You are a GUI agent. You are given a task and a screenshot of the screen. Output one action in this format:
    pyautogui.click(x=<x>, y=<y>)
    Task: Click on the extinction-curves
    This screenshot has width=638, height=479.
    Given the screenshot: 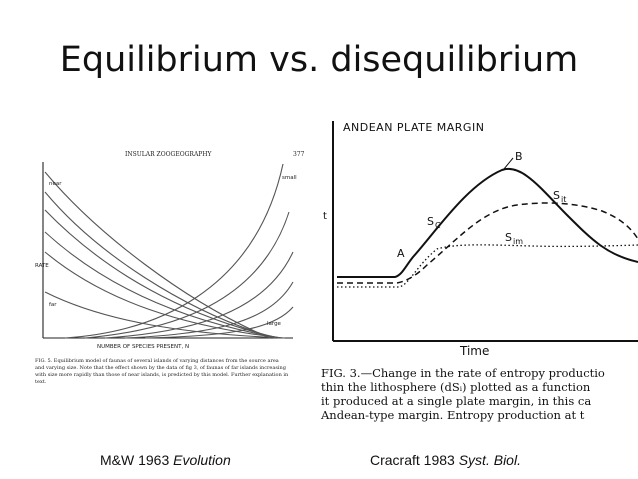 What is the action you would take?
    pyautogui.click(x=179, y=251)
    